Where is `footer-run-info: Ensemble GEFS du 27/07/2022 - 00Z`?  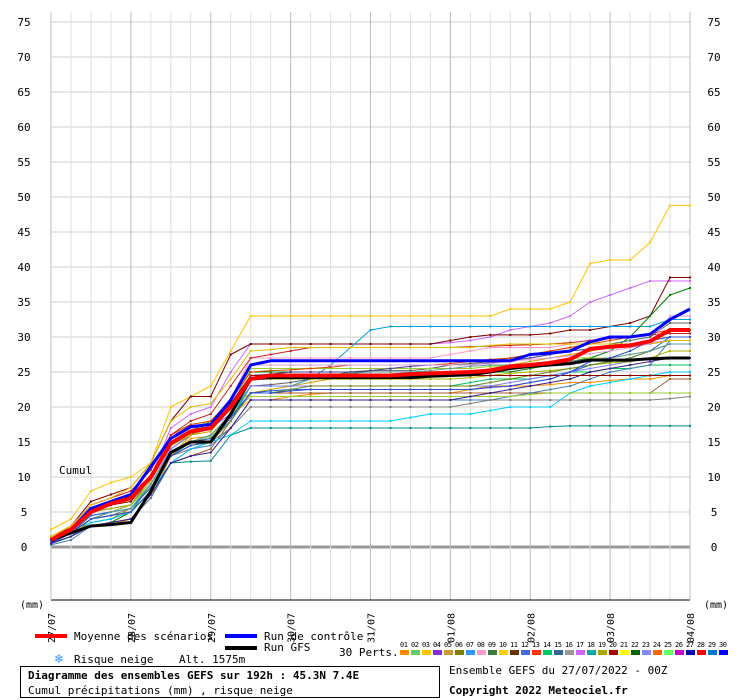 footer-run-info: Ensemble GEFS du 27/07/2022 - 00Z is located at coordinates (558, 670).